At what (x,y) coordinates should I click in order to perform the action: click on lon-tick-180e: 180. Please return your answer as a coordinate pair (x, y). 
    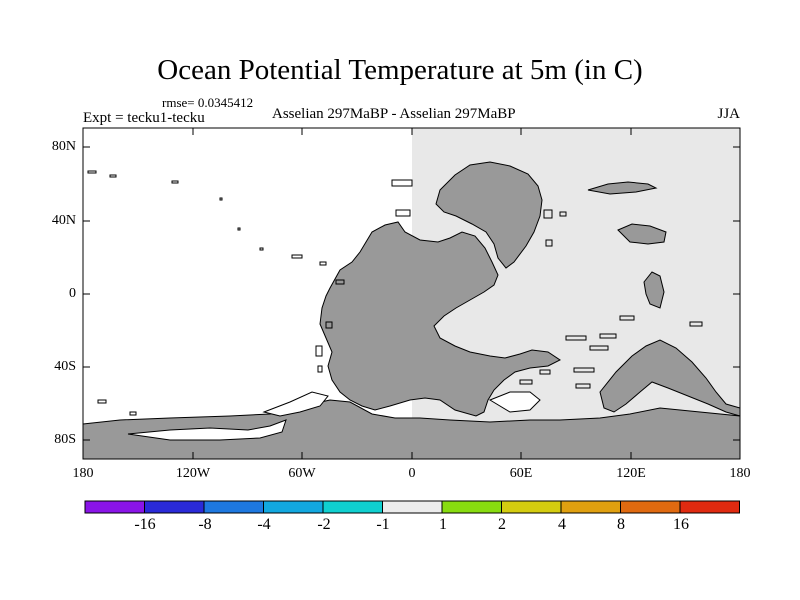
    Looking at the image, I should click on (740, 473).